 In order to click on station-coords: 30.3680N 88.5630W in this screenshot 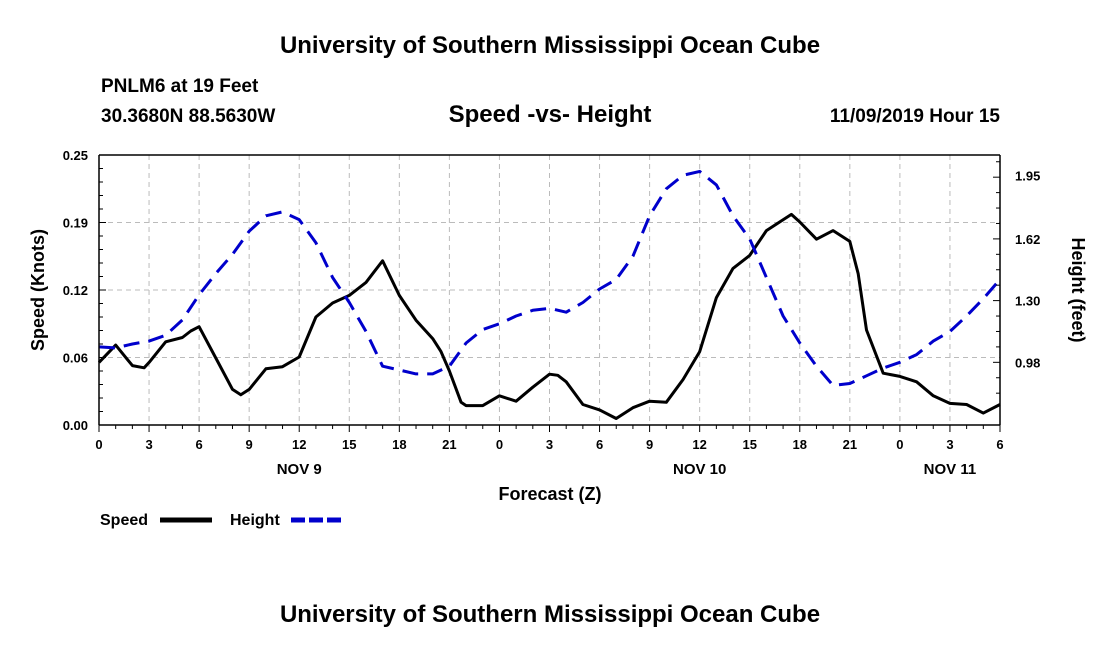, I will do `click(188, 116)`.